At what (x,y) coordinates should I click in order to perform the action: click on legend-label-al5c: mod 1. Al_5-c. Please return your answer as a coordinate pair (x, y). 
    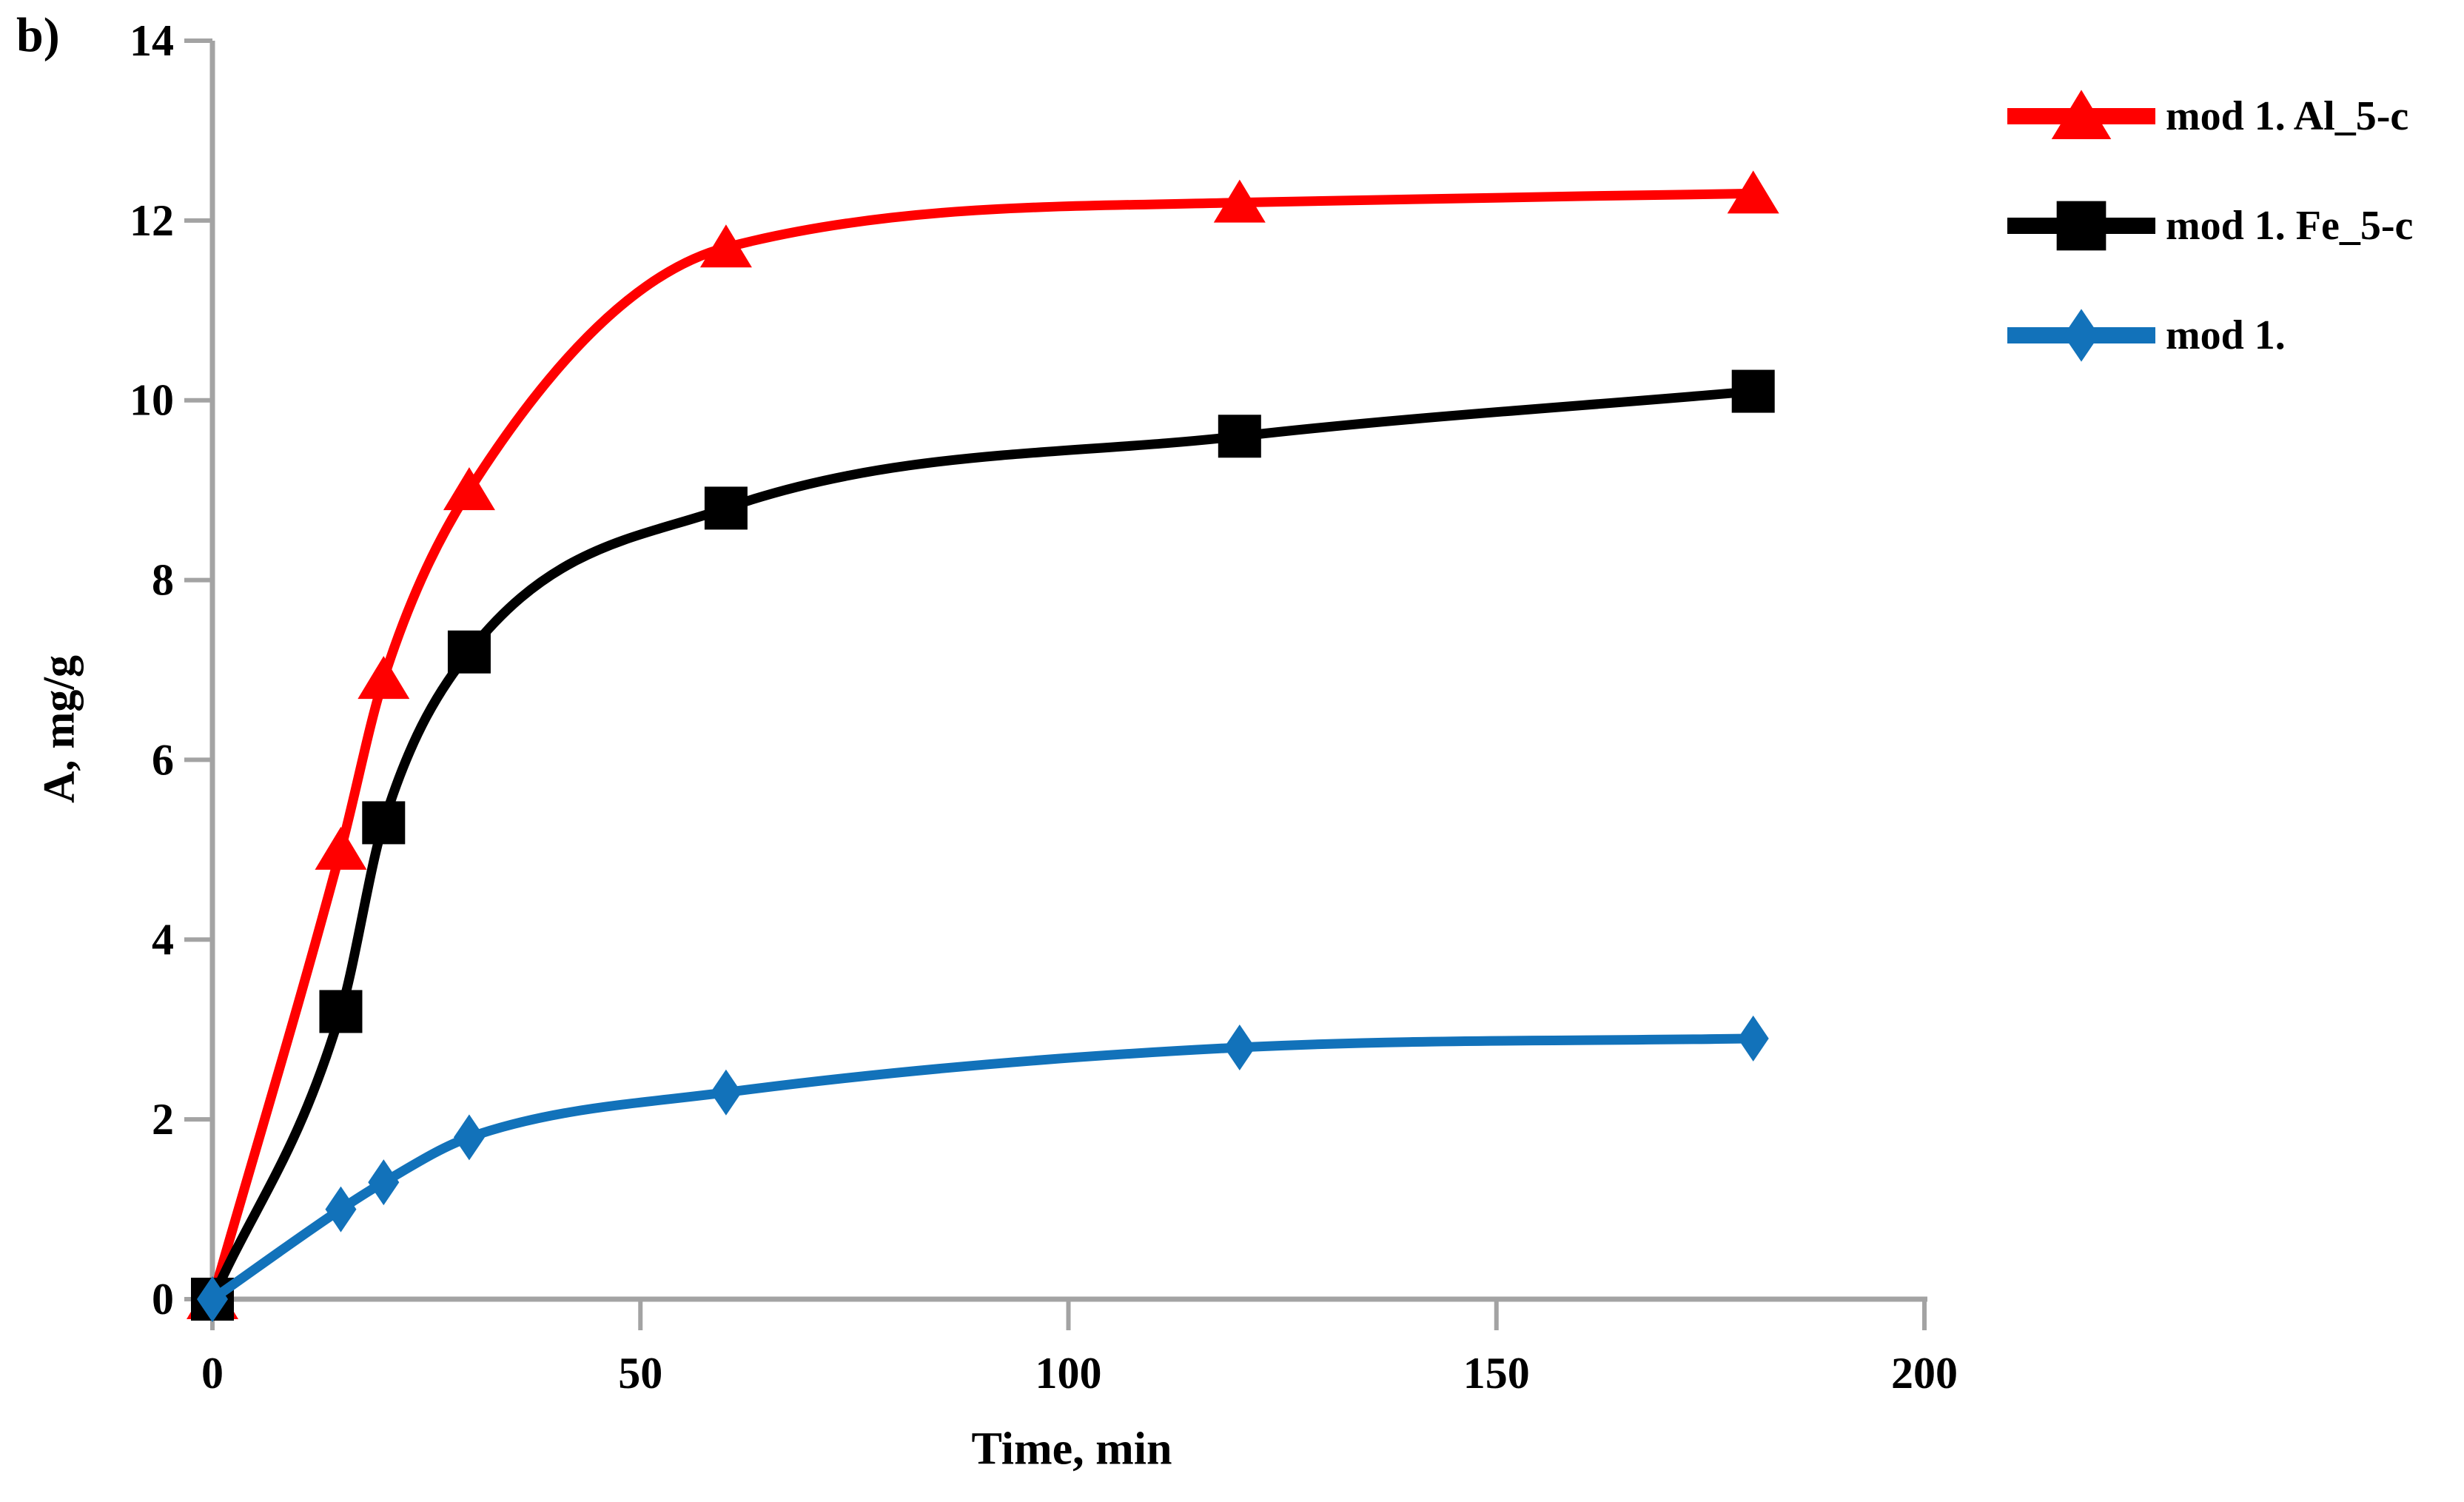
    Looking at the image, I should click on (2287, 116).